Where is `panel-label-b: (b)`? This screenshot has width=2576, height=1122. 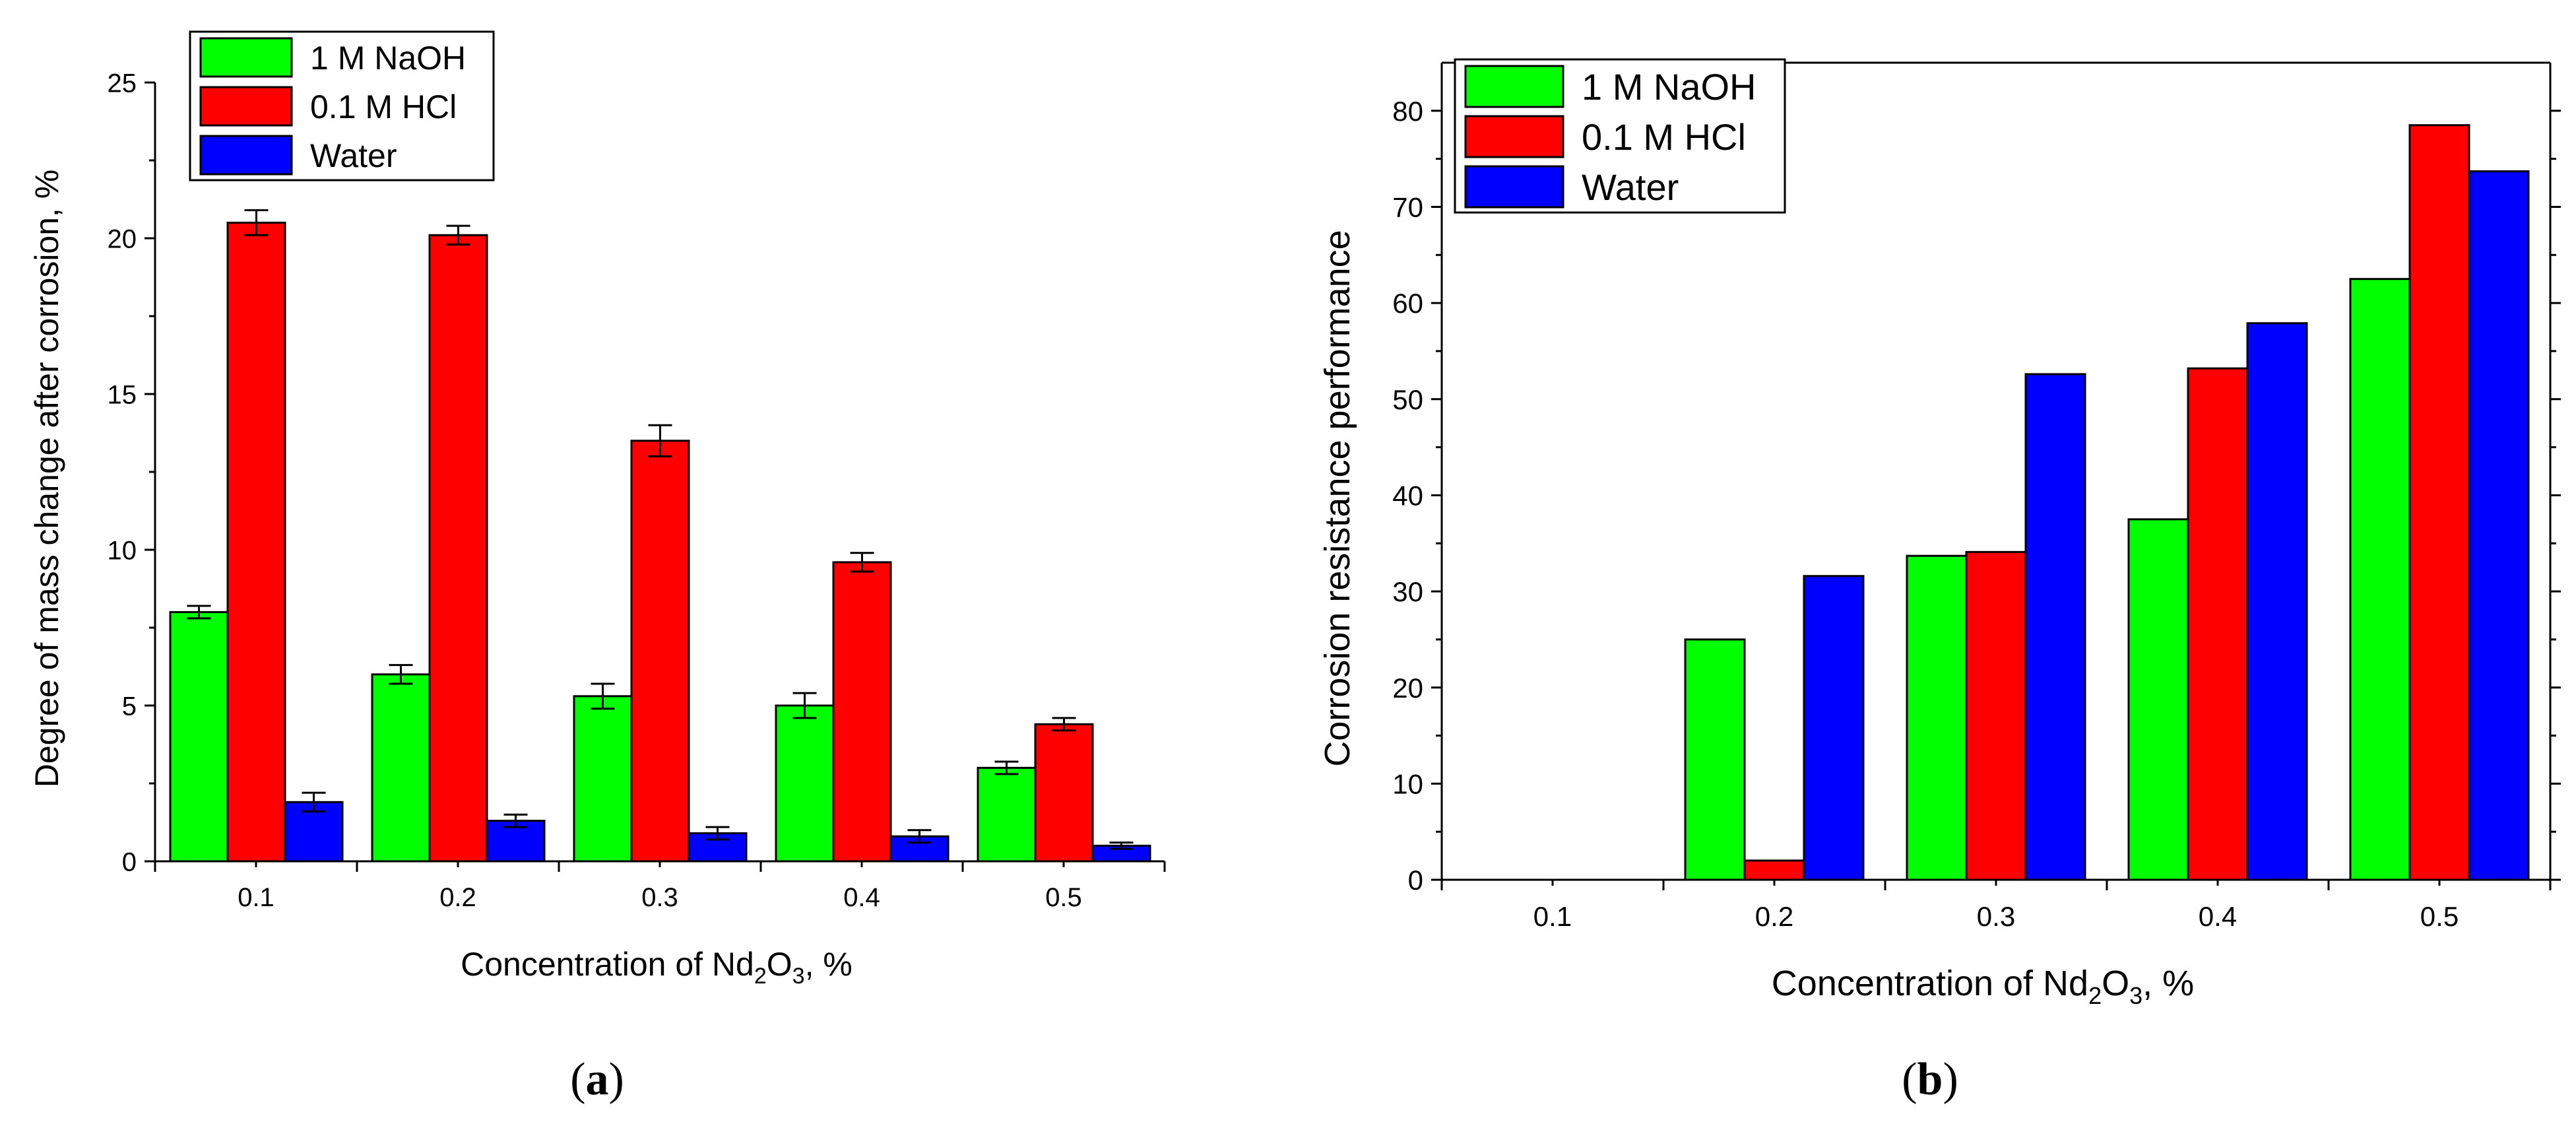 panel-label-b: (b) is located at coordinates (1930, 1079).